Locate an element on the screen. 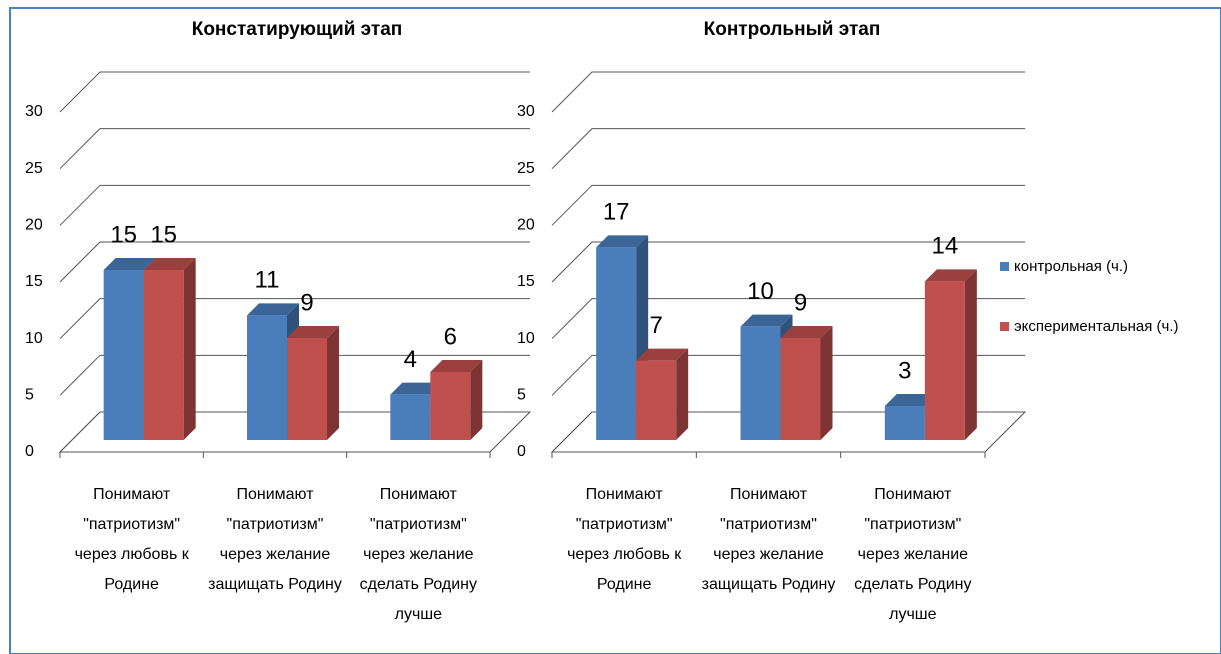 This screenshot has width=1221, height=654. data-label: 7 is located at coordinates (655, 325).